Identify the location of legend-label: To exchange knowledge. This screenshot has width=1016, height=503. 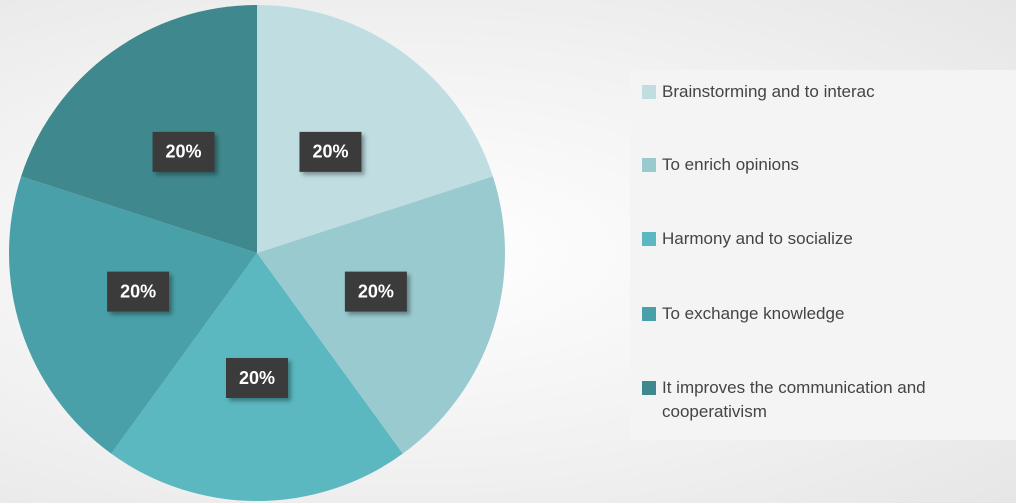
(753, 313).